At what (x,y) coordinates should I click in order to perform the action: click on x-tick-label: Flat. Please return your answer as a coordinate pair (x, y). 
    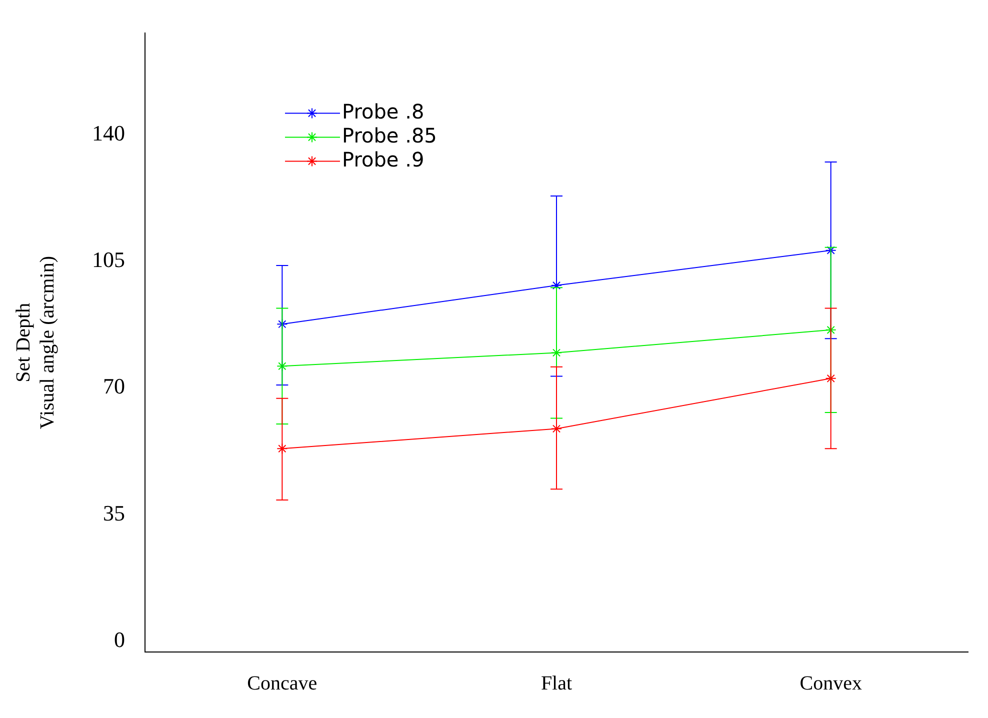
    Looking at the image, I should click on (556, 683).